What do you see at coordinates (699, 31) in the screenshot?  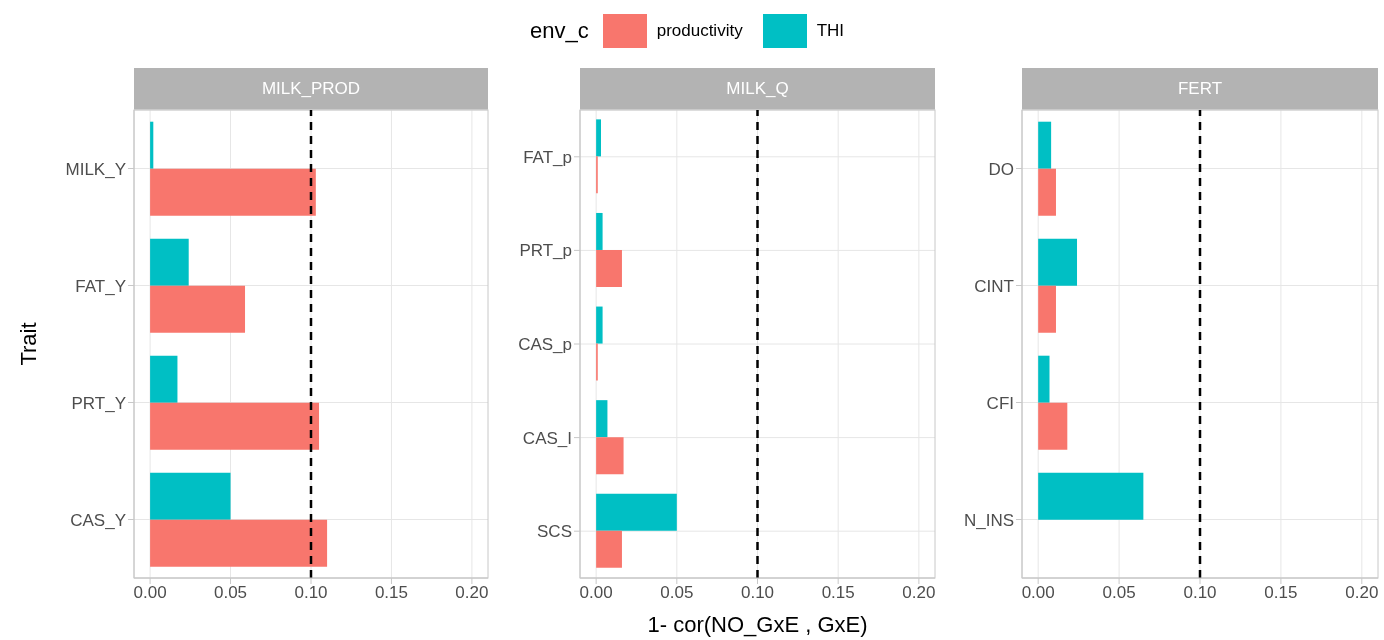 I see `legend-label: productivity` at bounding box center [699, 31].